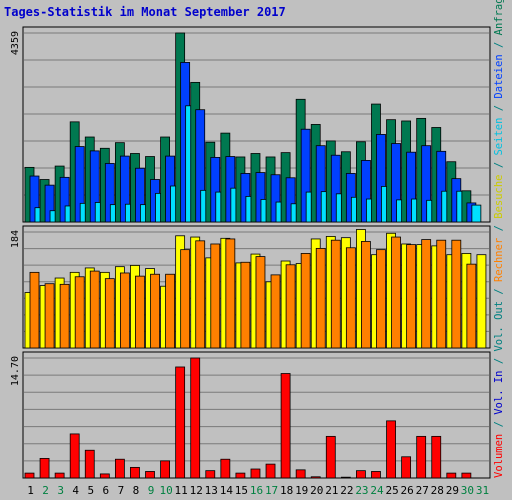 The width and height of the screenshot is (512, 500). What do you see at coordinates (499, 456) in the screenshot?
I see `legend-segment: Volumen` at bounding box center [499, 456].